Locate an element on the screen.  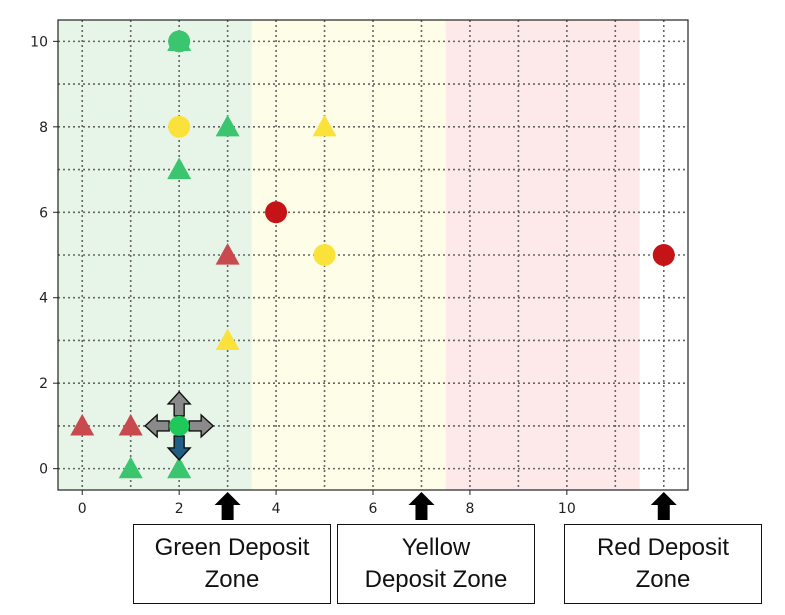
x-axis-ticks: 0 2 4 6 8 10 is located at coordinates (327, 503).